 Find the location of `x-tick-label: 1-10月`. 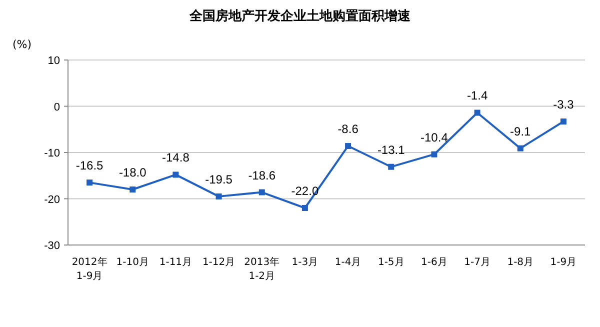

x-tick-label: 1-10月 is located at coordinates (132, 262).